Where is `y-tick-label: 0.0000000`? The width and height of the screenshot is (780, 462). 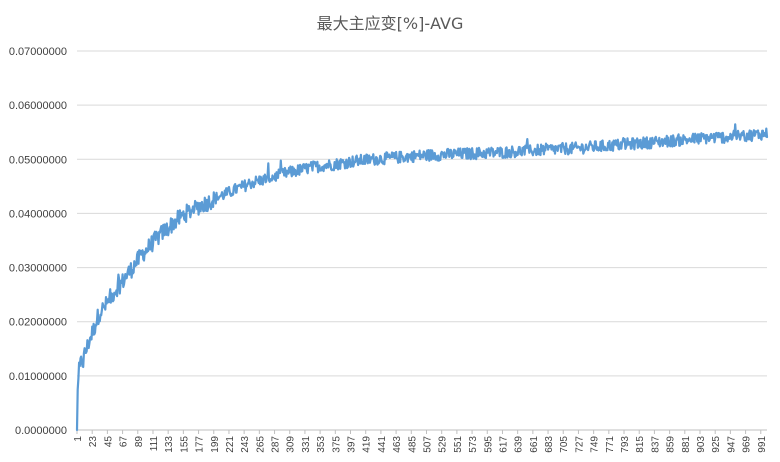 y-tick-label: 0.0000000 is located at coordinates (41, 431).